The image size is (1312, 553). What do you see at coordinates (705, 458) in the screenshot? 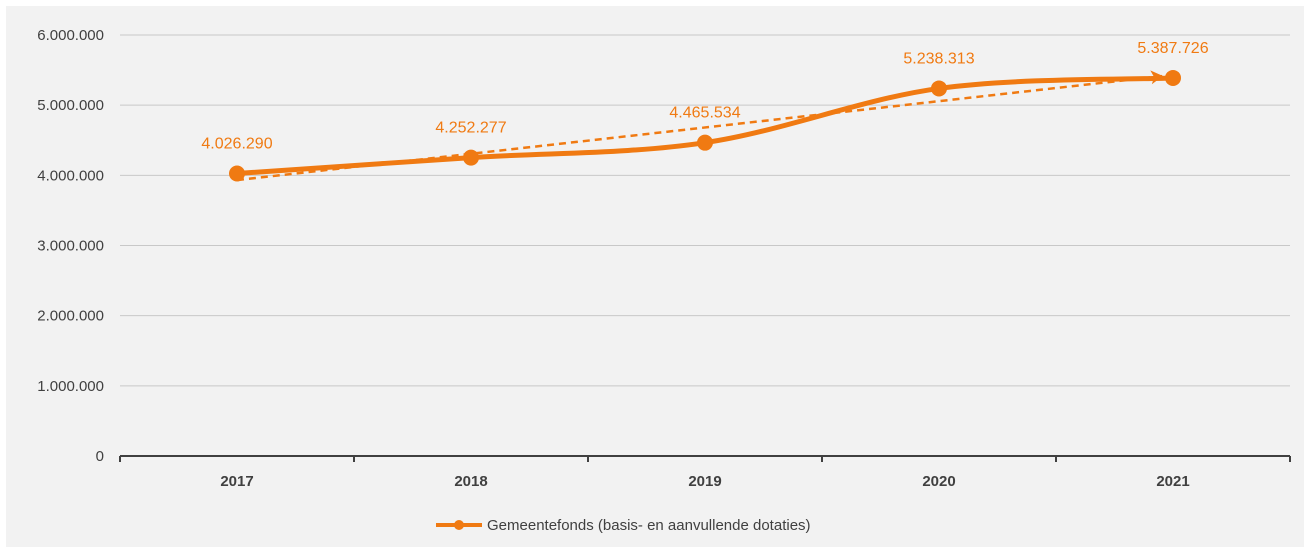
I see `x-axis` at bounding box center [705, 458].